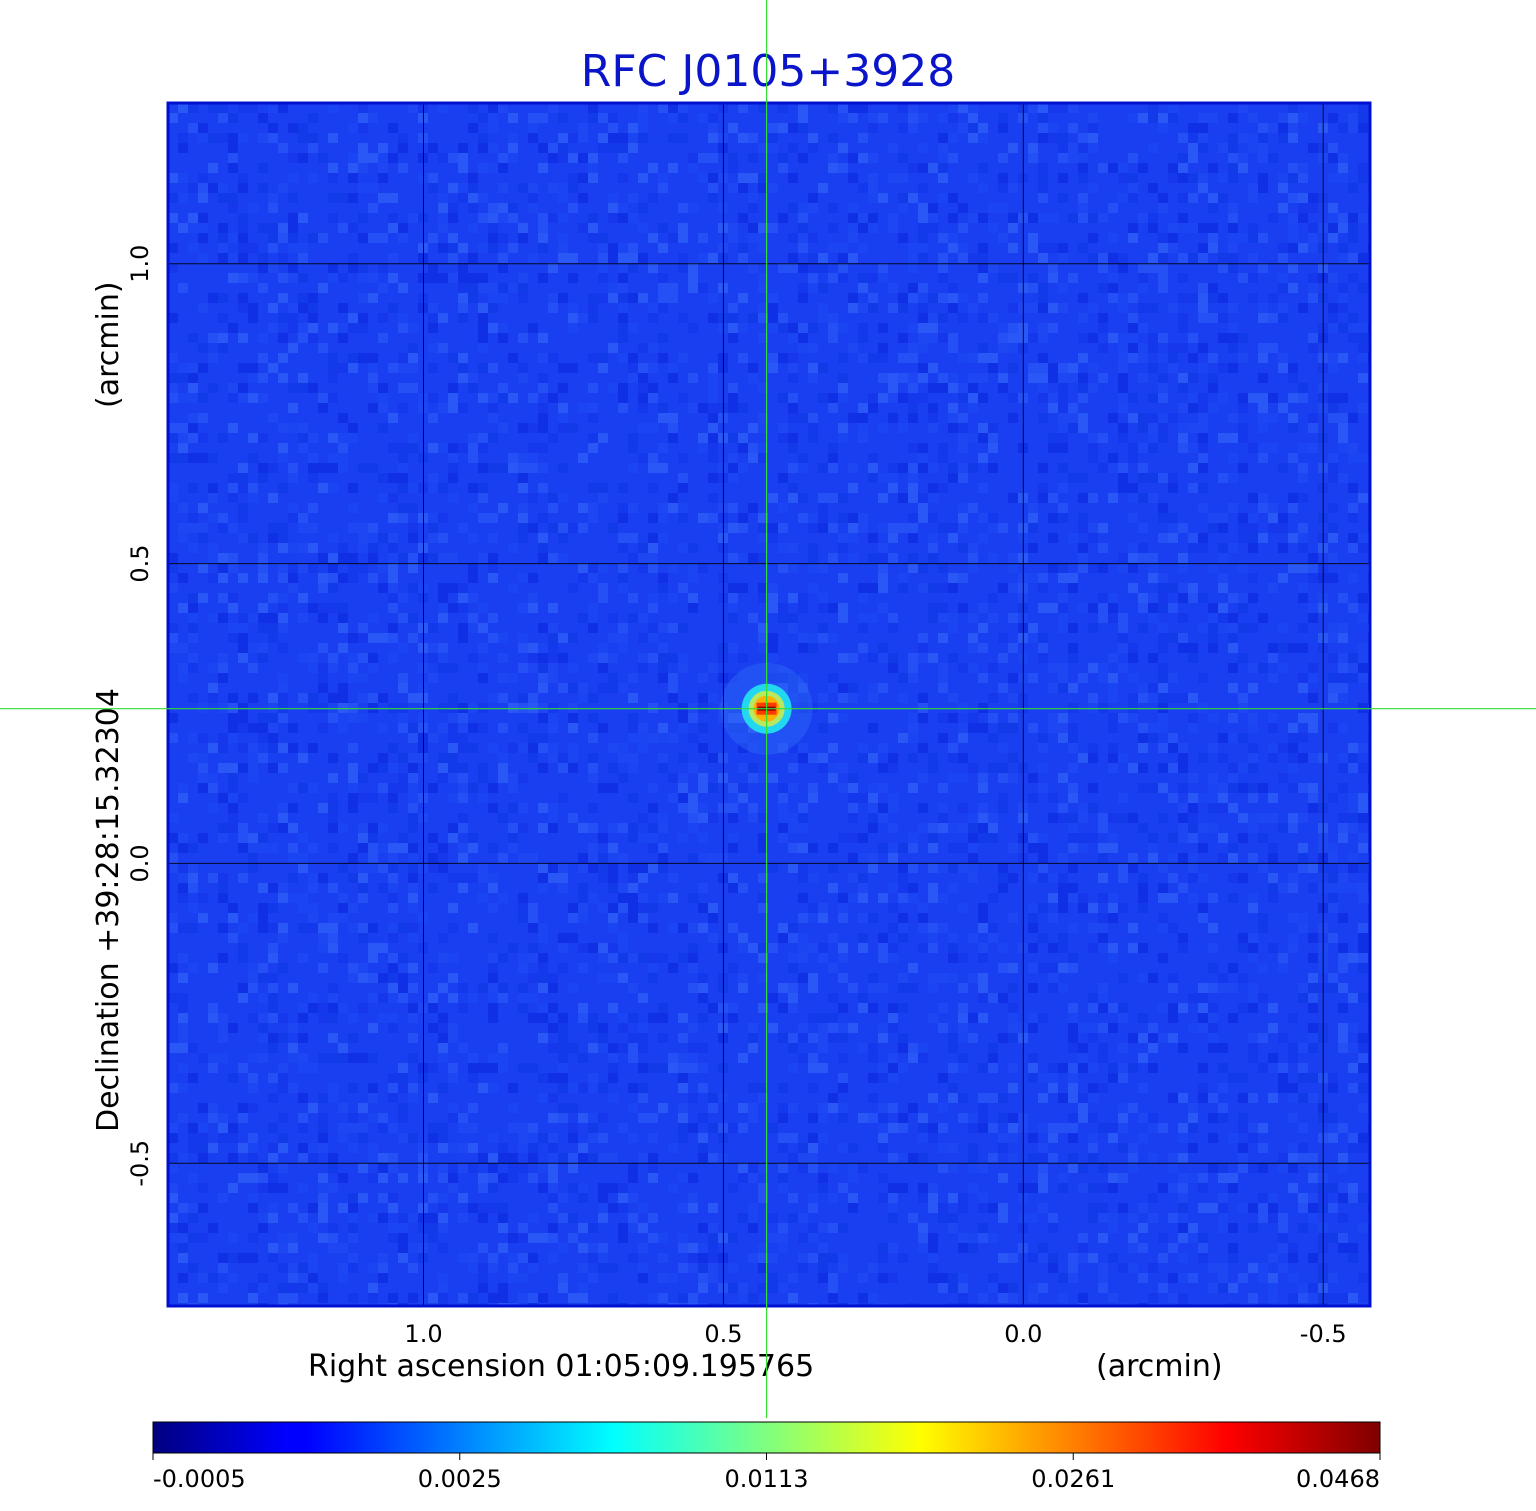 The image size is (1536, 1511). What do you see at coordinates (199, 1479) in the screenshot?
I see `colorbar-tick-label-0: -0.0005` at bounding box center [199, 1479].